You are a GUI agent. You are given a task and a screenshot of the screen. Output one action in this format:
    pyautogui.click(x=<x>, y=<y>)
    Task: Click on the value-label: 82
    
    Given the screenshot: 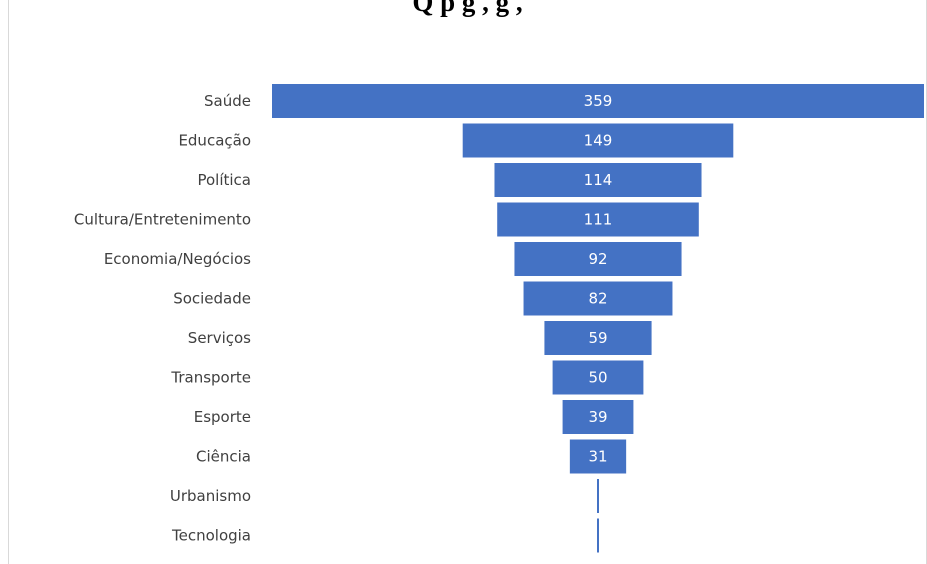 What is the action you would take?
    pyautogui.click(x=597, y=299)
    